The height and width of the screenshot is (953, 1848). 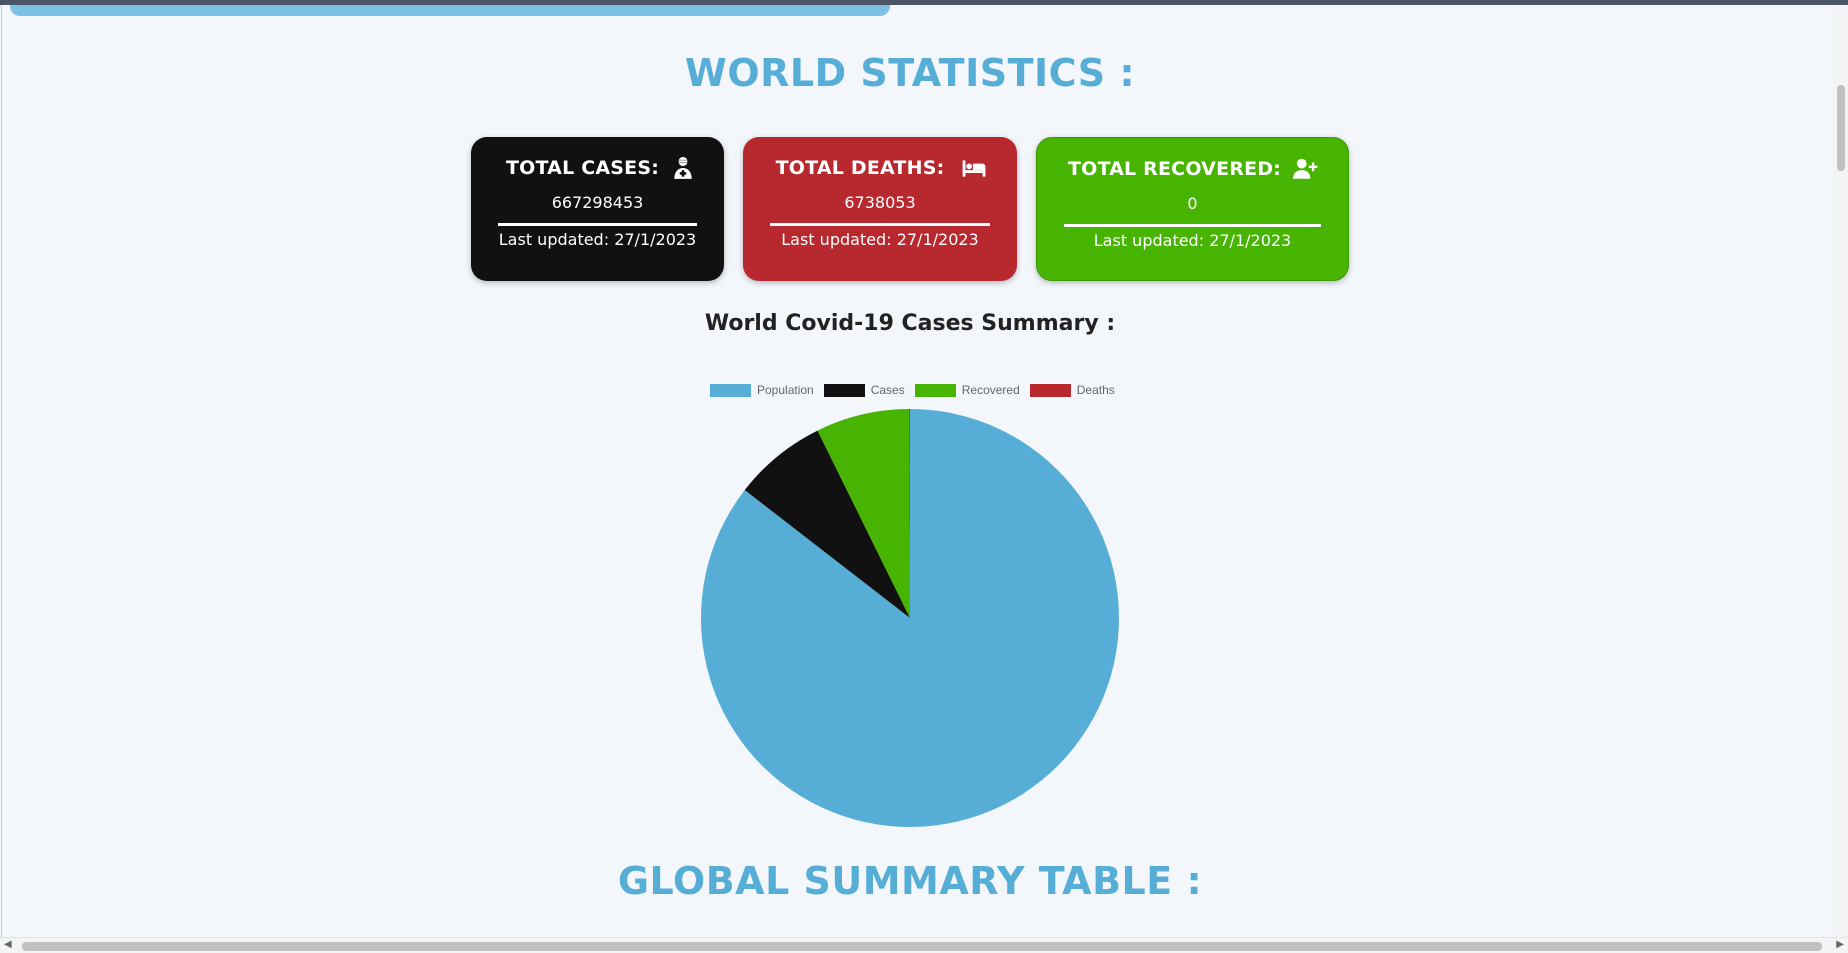 I want to click on legend-label: Recovered, so click(x=990, y=390).